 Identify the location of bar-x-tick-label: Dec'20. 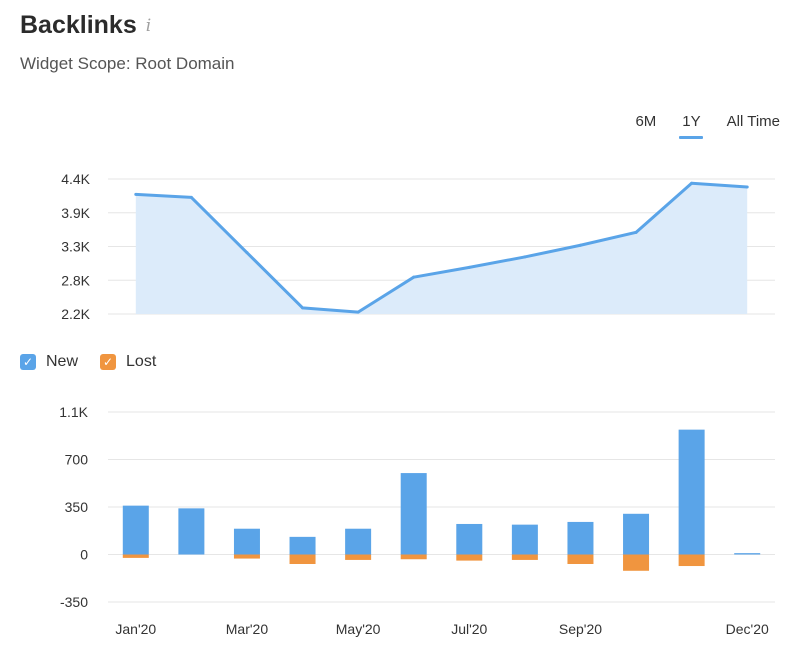
(747, 629).